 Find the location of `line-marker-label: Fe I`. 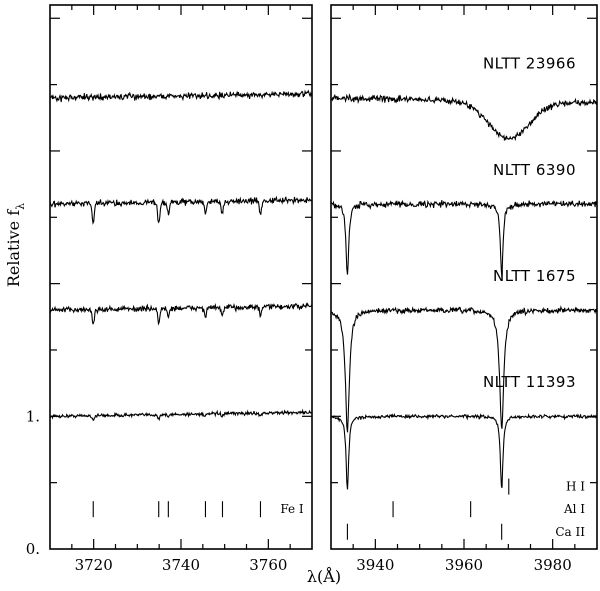

line-marker-label: Fe I is located at coordinates (292, 509).